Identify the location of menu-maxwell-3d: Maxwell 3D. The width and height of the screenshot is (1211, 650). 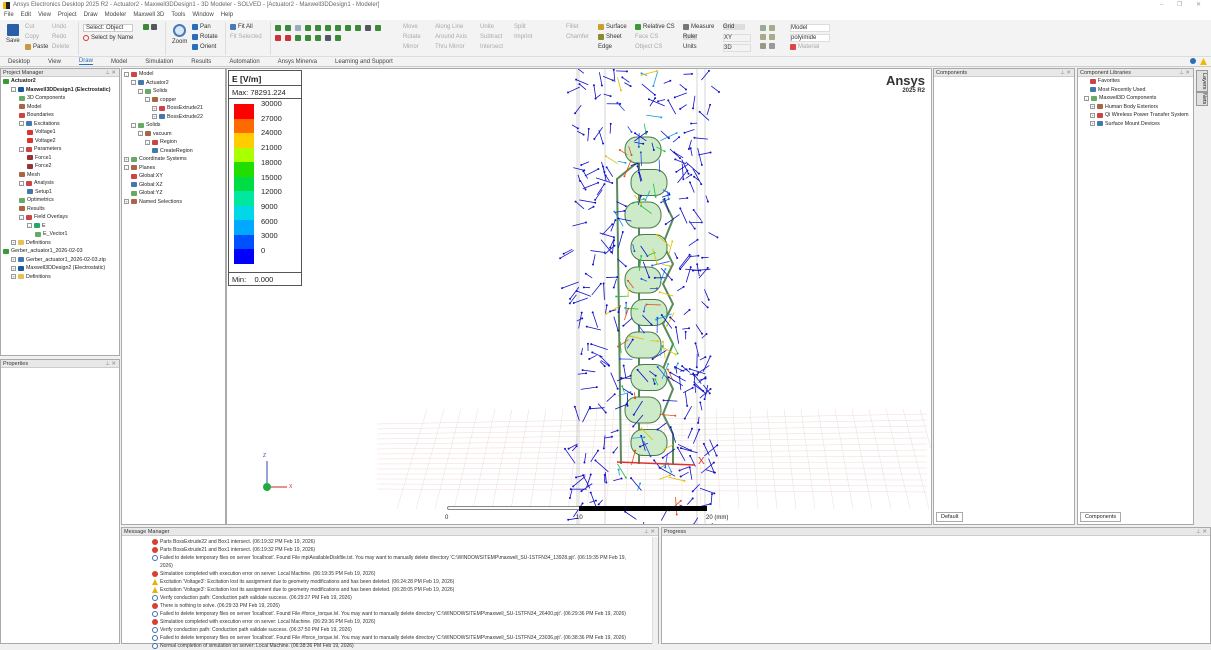
(148, 15).